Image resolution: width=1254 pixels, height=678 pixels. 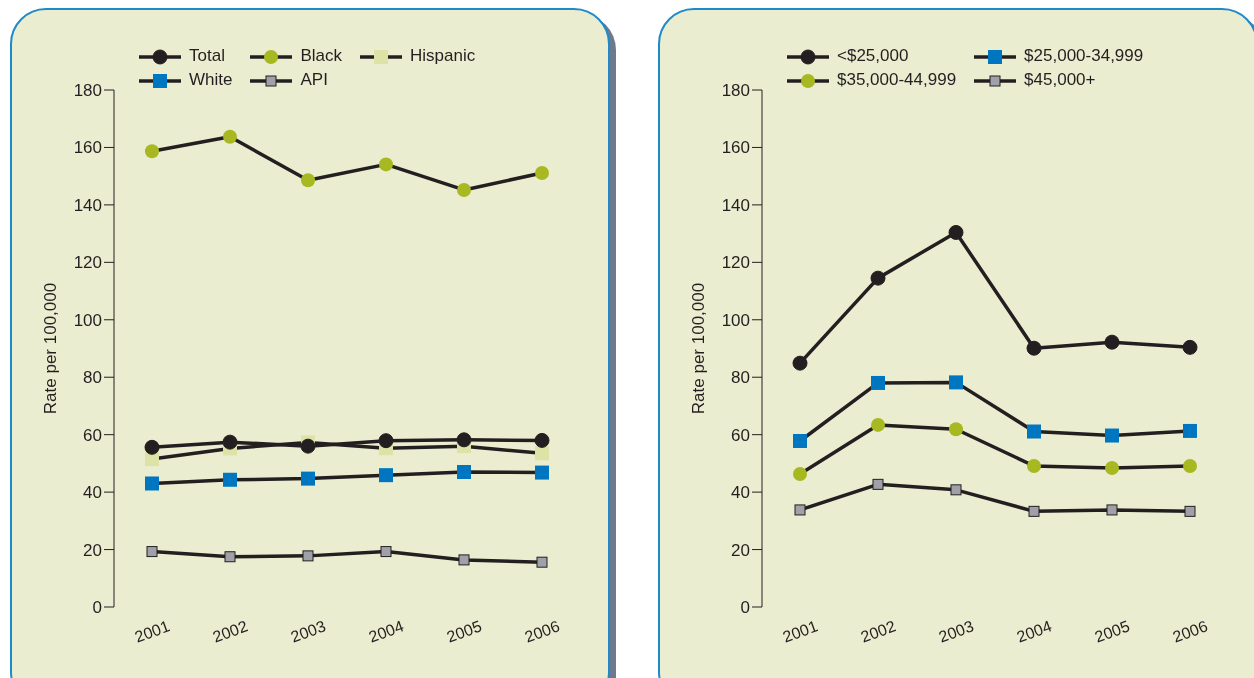 I want to click on legend-label: <$25,000, so click(x=873, y=56).